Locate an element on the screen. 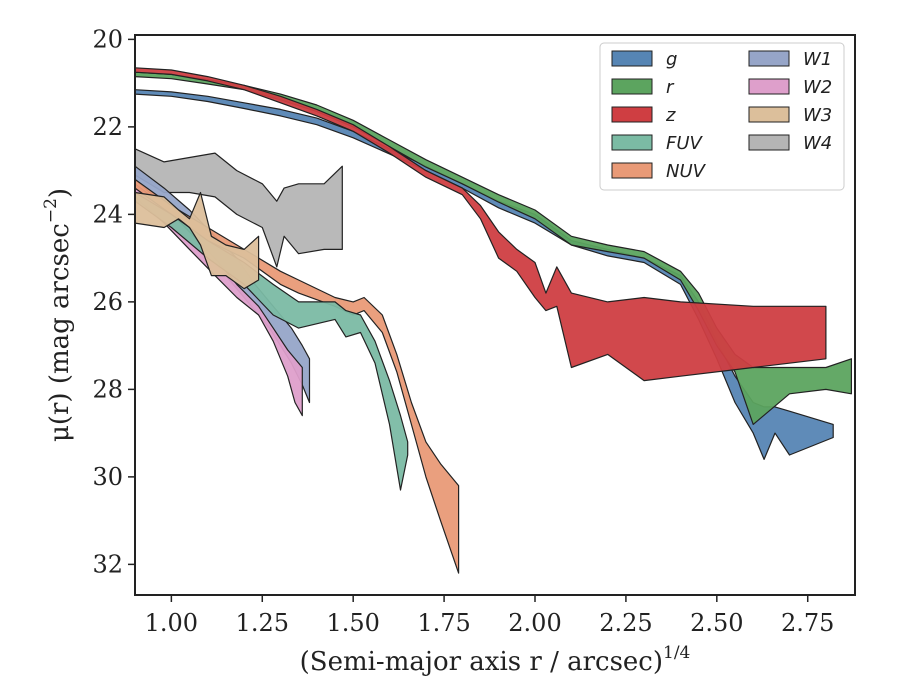  series-band-w4 is located at coordinates (238, 208).